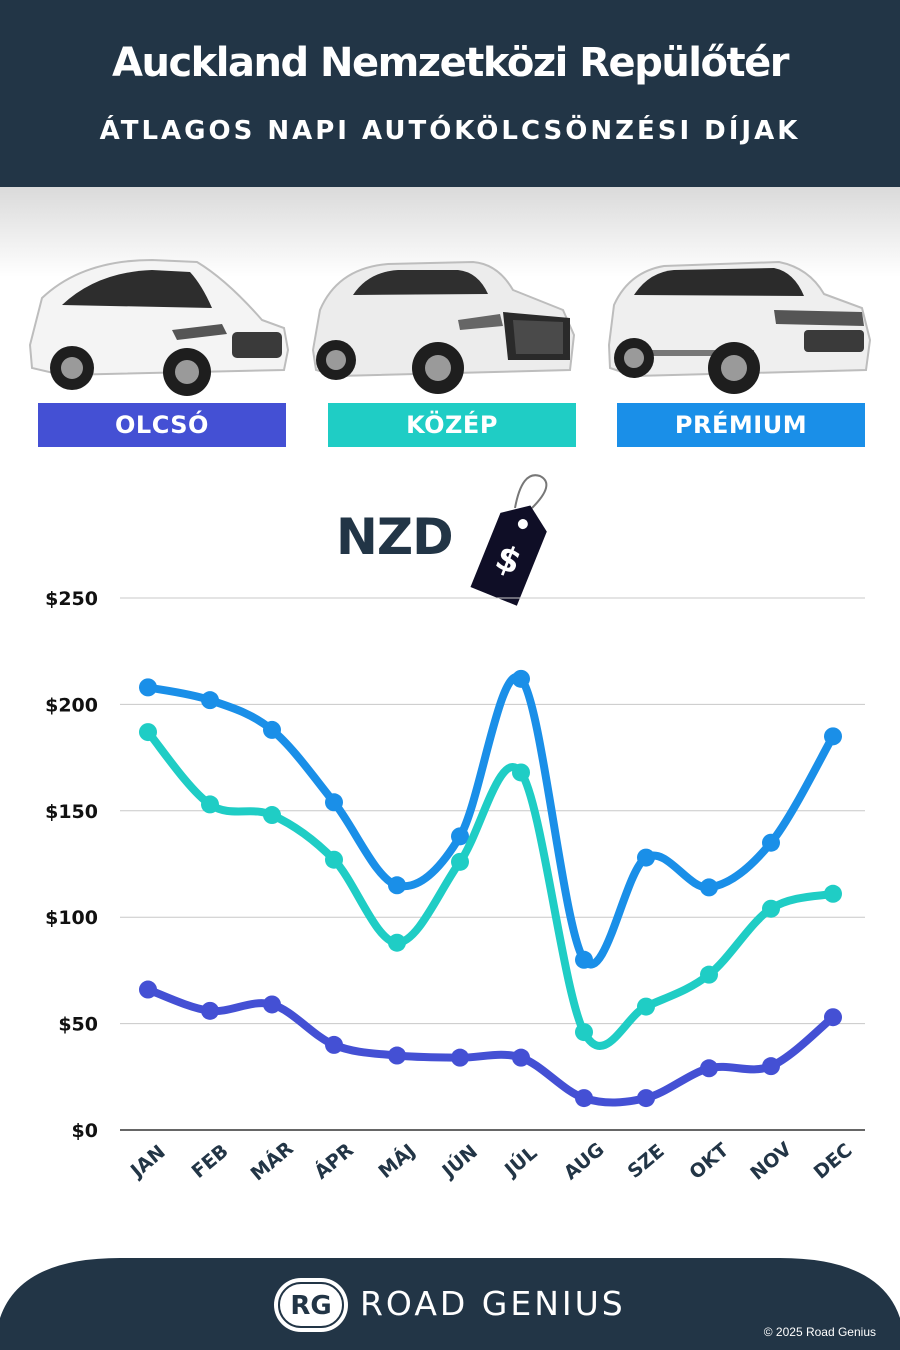 This screenshot has width=900, height=1350. Describe the element at coordinates (741, 425) in the screenshot. I see `category-badge-premium: PRÉMIUM` at that location.